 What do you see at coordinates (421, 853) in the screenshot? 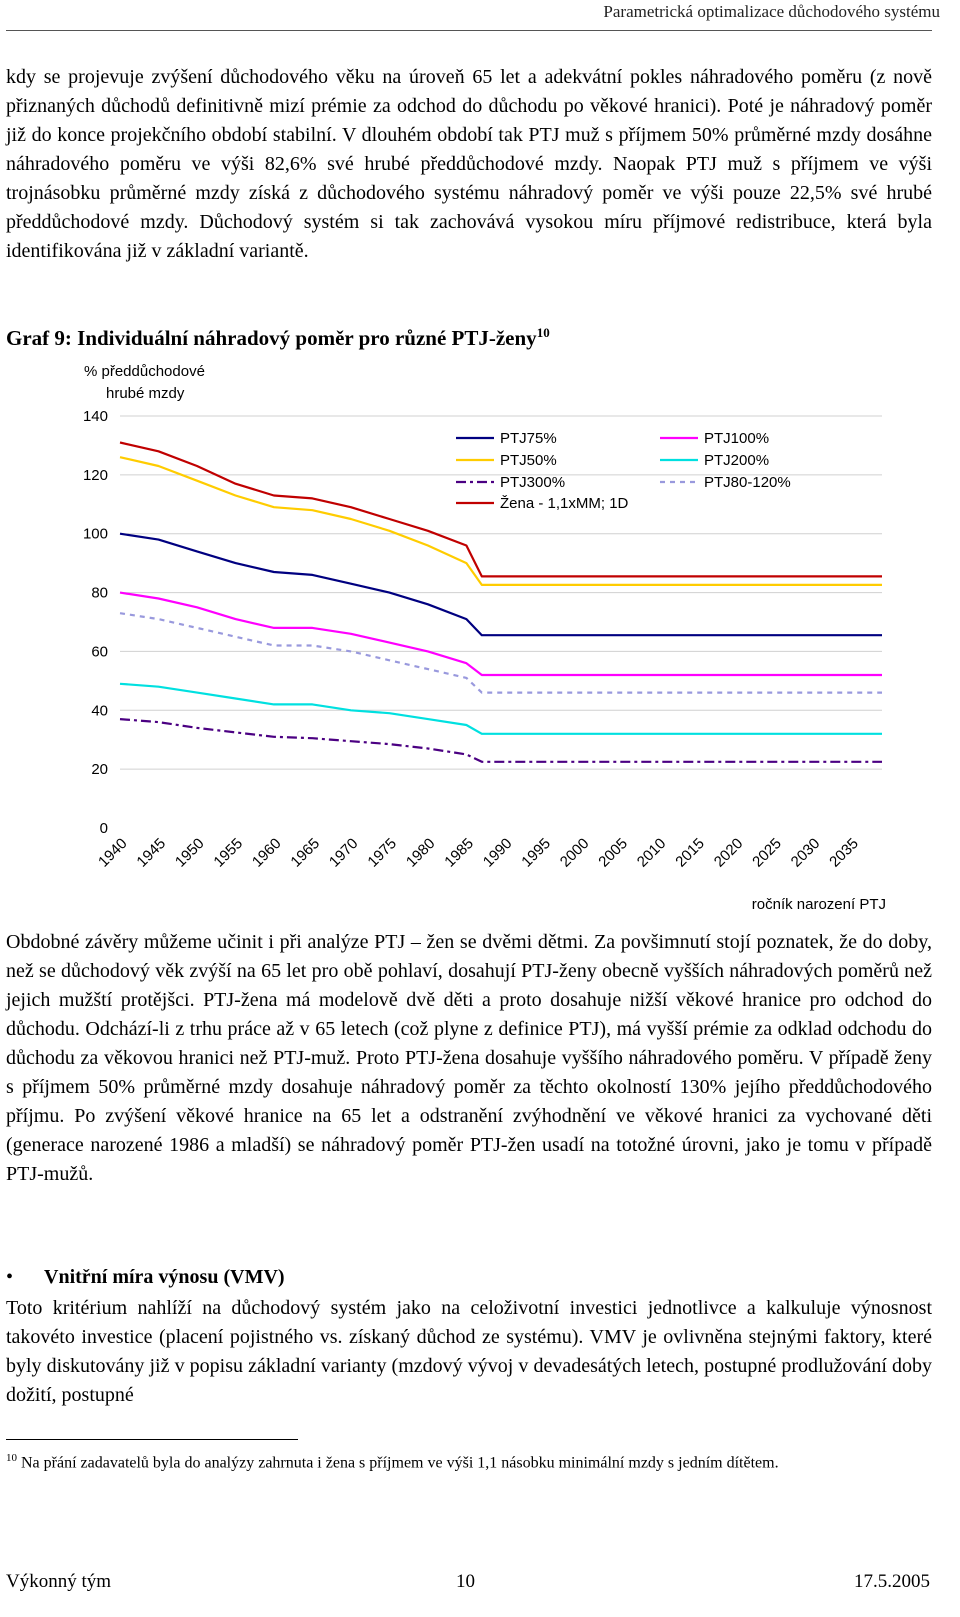
I see `x-tick-label: 1980` at bounding box center [421, 853].